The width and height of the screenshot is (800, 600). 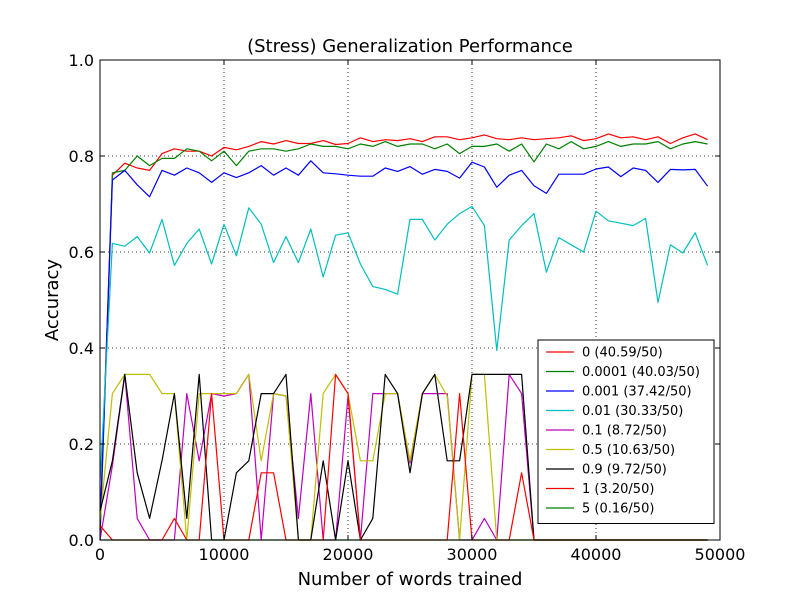 I want to click on y-tick-label: 0.0, so click(x=81, y=540).